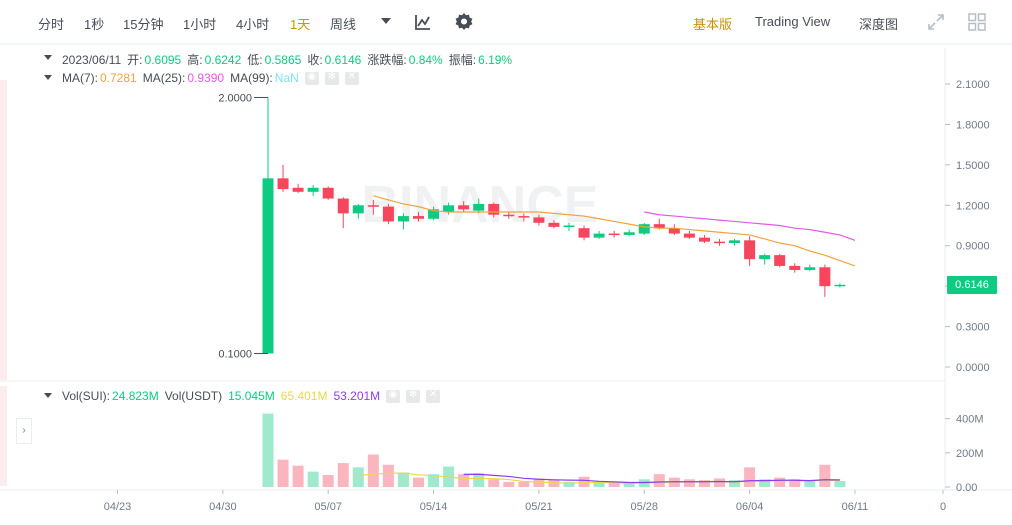  What do you see at coordinates (223, 59) in the screenshot?
I see `high-value: 0.6242` at bounding box center [223, 59].